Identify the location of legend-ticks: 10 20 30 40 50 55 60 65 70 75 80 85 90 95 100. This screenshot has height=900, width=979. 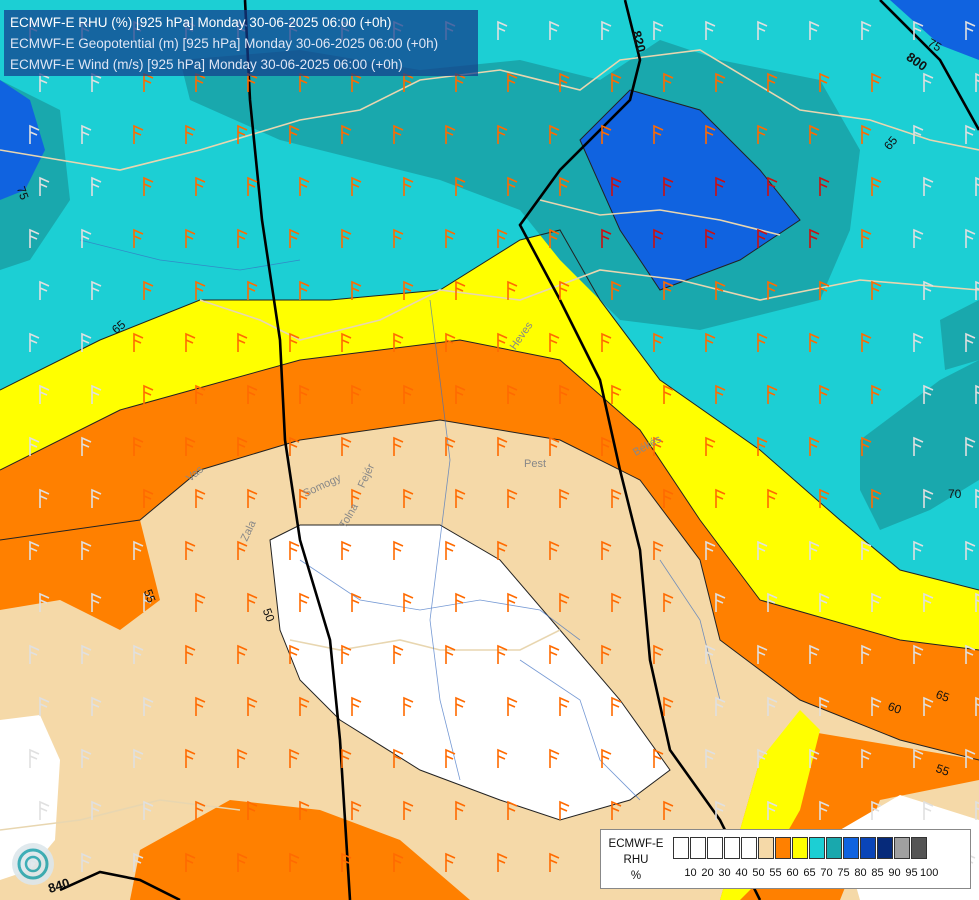
(810, 873).